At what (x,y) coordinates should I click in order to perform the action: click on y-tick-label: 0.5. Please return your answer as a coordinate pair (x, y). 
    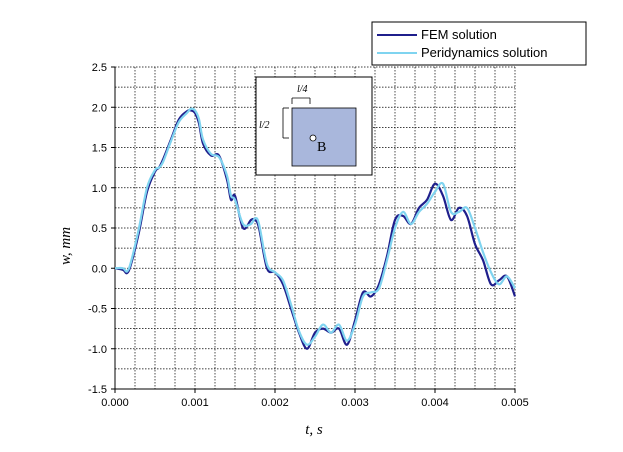
    Looking at the image, I should click on (99, 229).